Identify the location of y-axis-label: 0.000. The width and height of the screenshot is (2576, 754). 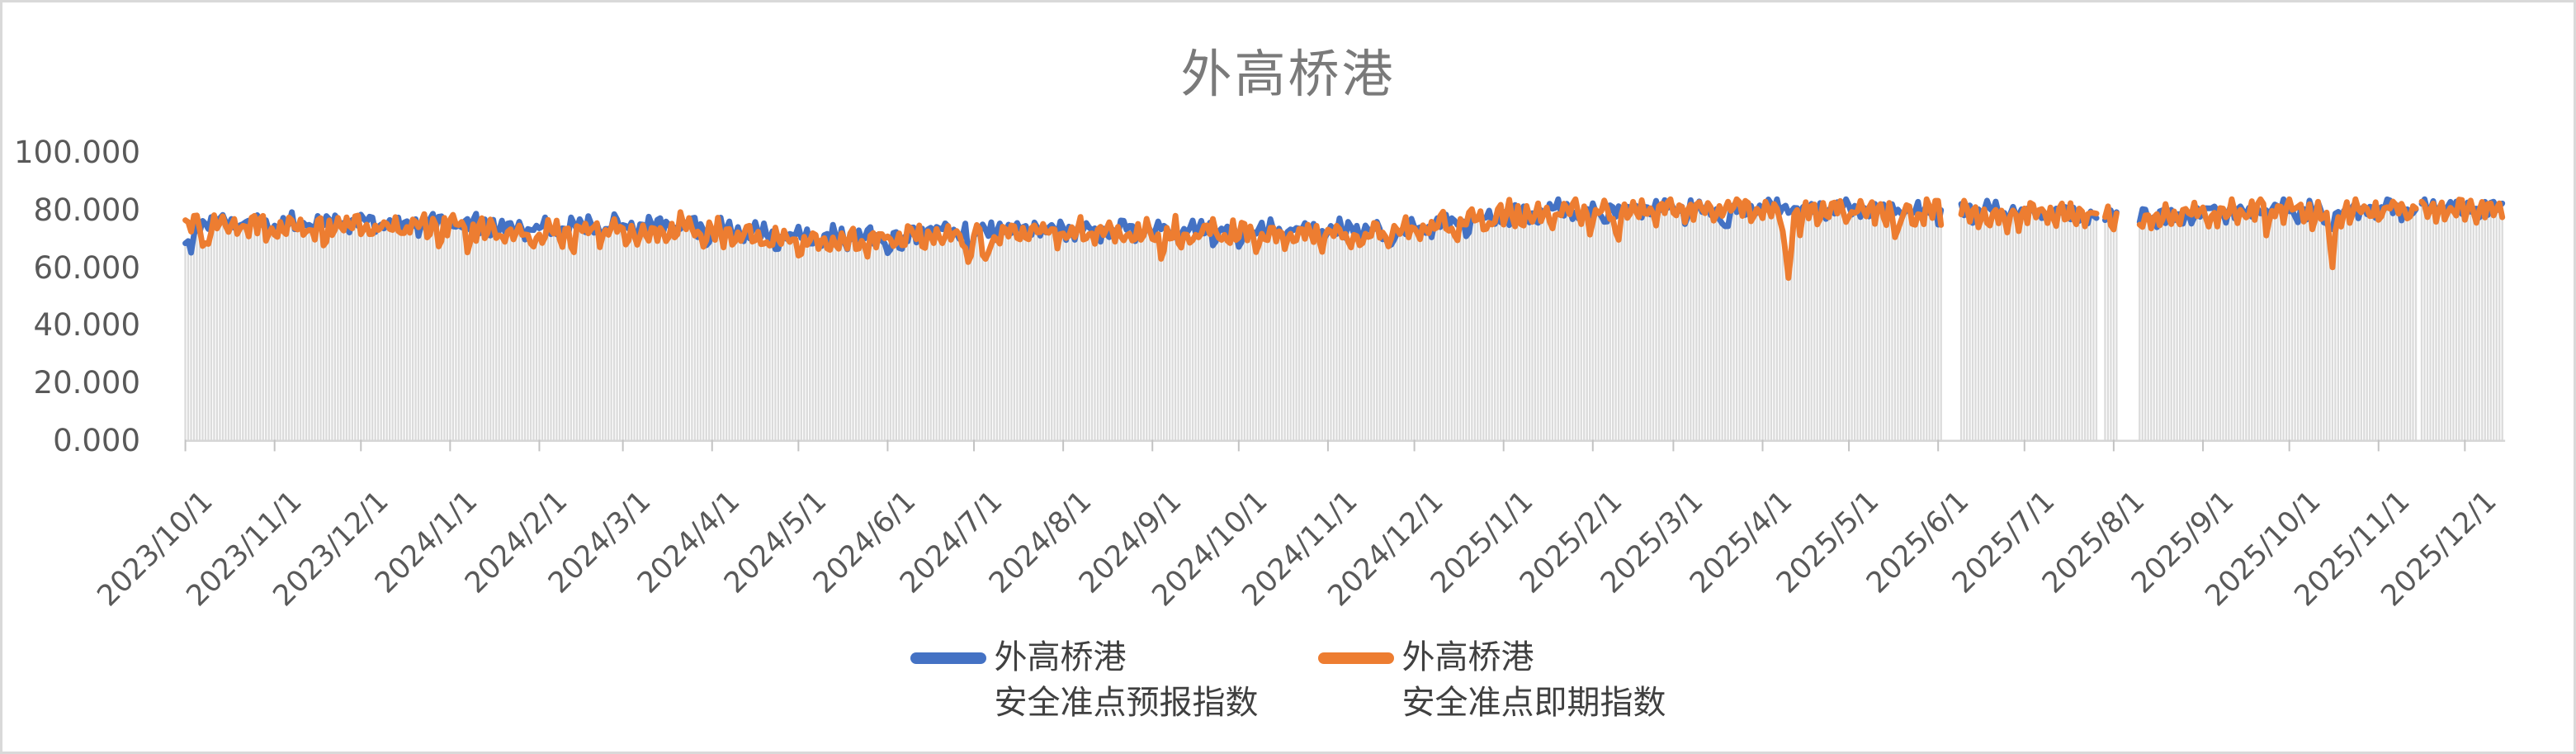
(96, 440).